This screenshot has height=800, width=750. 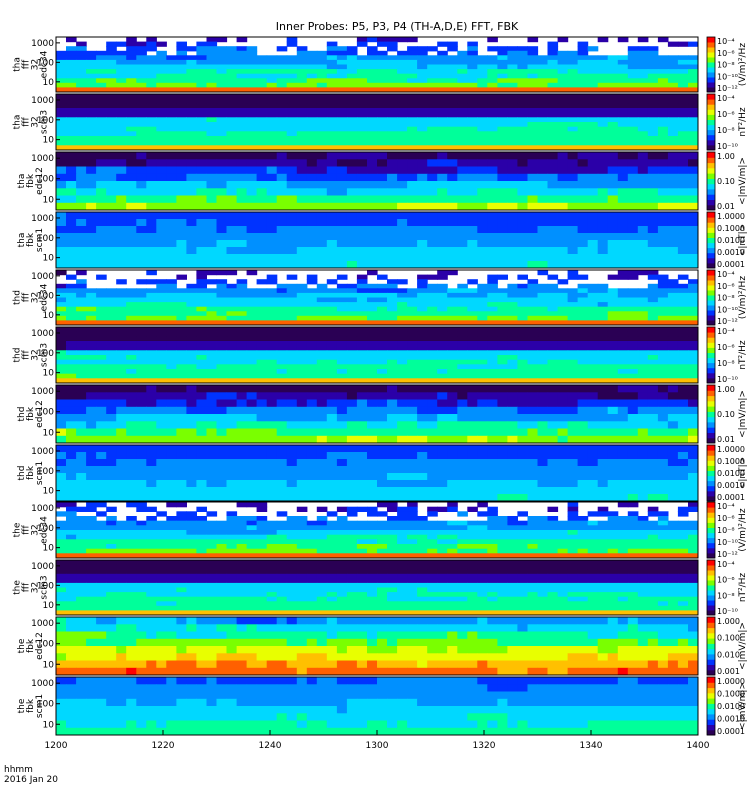 I want to click on colorbar-tick-label: 10⁻¹², so click(x=727, y=88).